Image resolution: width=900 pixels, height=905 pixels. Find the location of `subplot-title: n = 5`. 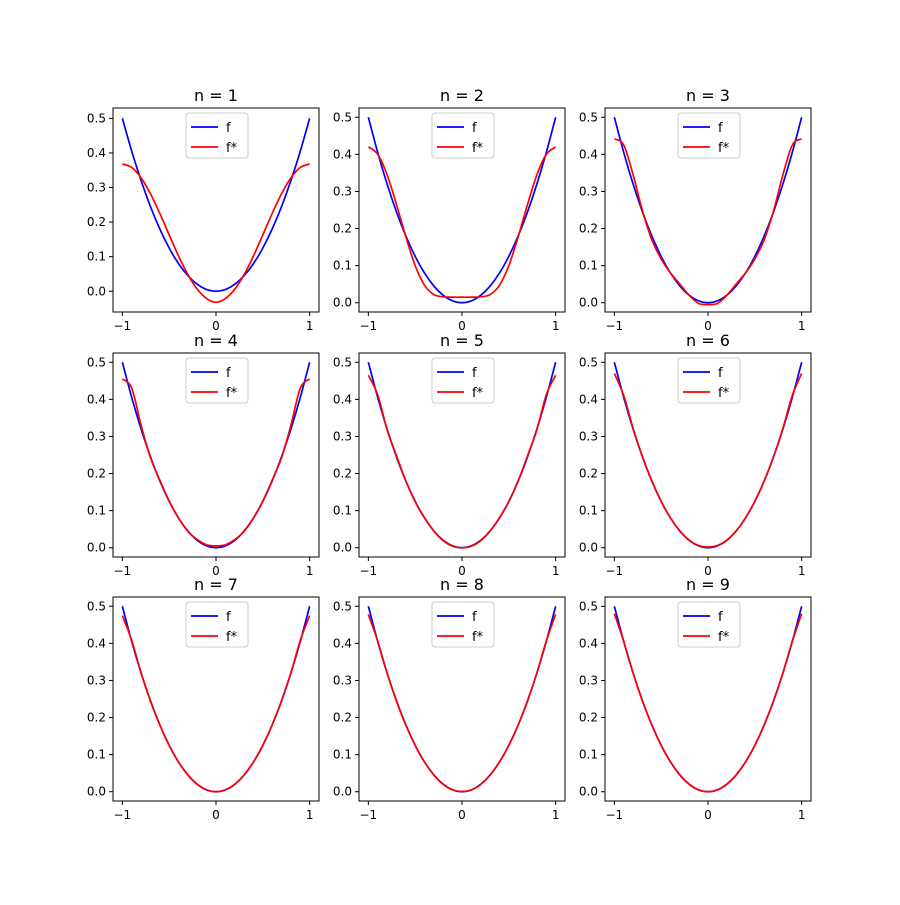

subplot-title: n = 5 is located at coordinates (462, 340).